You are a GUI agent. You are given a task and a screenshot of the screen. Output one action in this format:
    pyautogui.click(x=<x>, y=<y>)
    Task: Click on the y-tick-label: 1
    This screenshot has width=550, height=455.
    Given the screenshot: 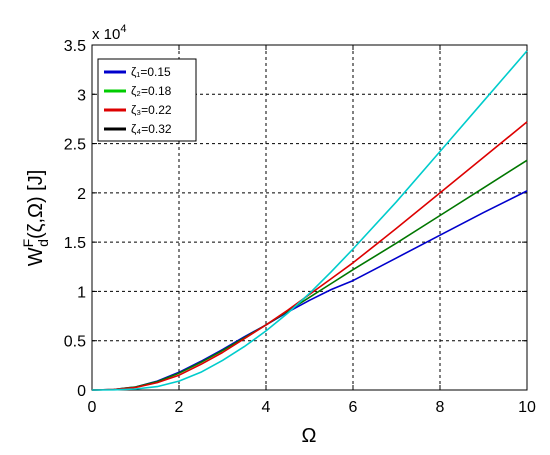 What is the action you would take?
    pyautogui.click(x=81, y=292)
    